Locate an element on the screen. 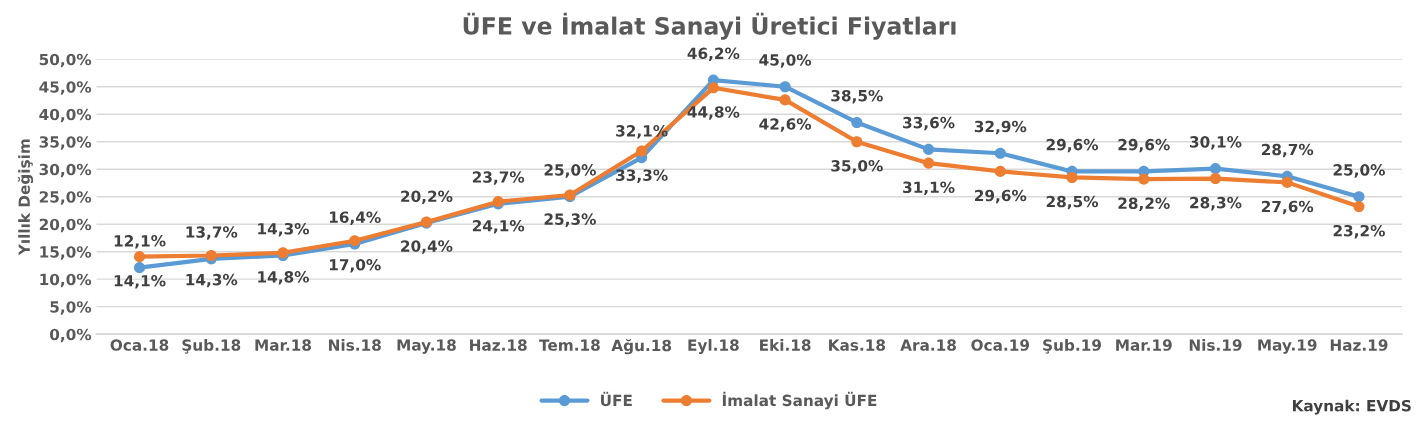 The height and width of the screenshot is (423, 1419). legend-label: İmalat Sanayi ÜFE is located at coordinates (799, 400).